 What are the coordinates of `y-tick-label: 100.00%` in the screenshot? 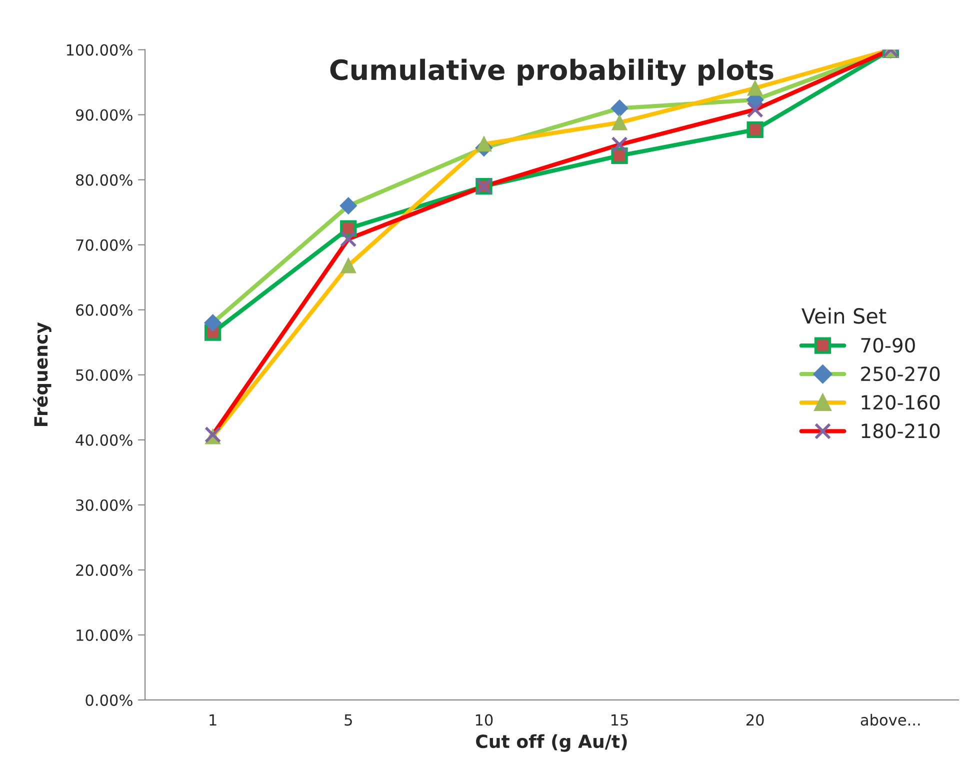 It's located at (99, 50).